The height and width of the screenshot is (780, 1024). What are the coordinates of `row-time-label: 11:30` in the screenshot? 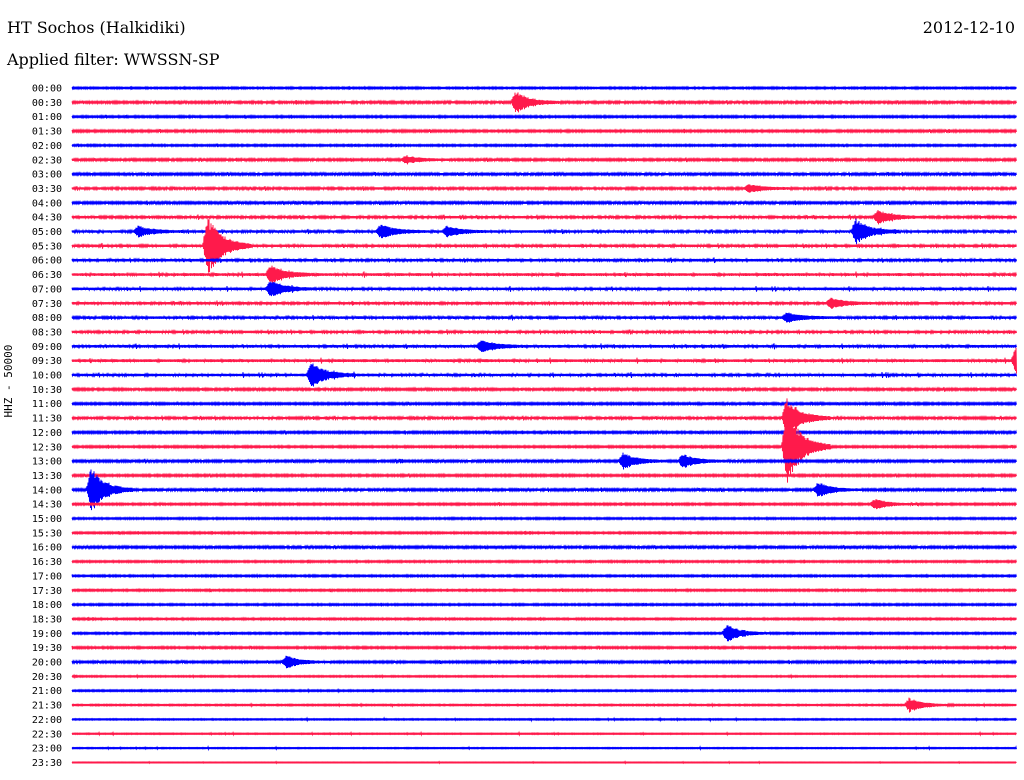 It's located at (47, 419).